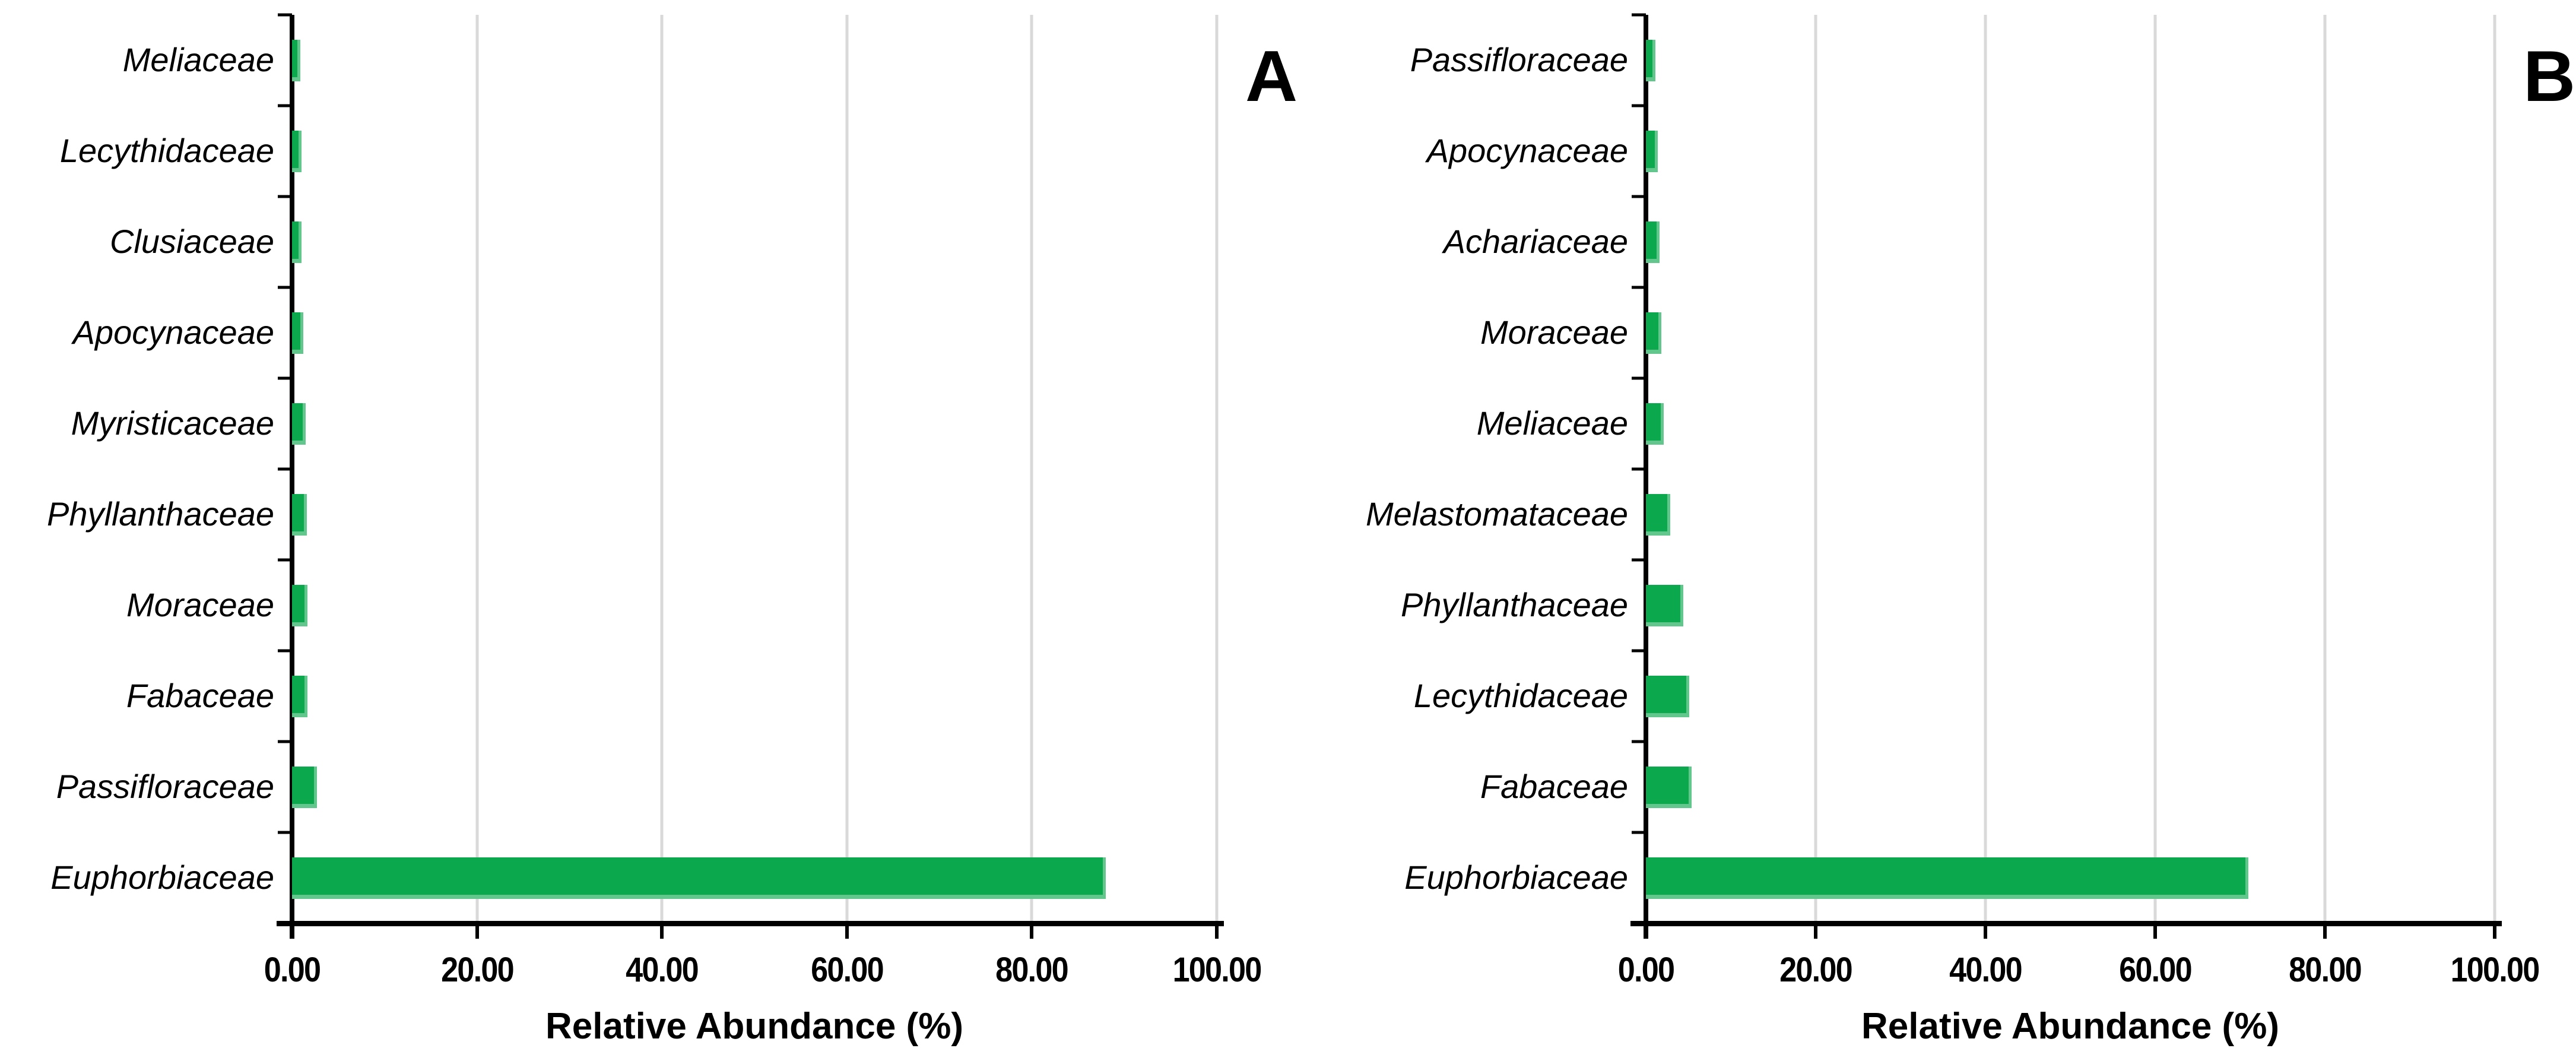  What do you see at coordinates (1271, 76) in the screenshot?
I see `panel-letter-a: A` at bounding box center [1271, 76].